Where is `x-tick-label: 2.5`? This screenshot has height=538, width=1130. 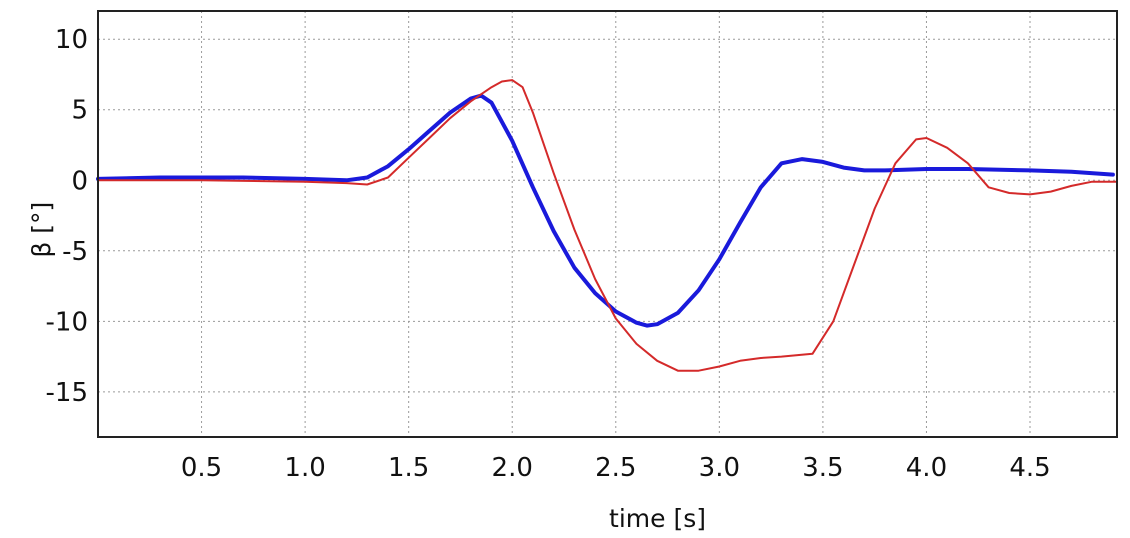 x-tick-label: 2.5 is located at coordinates (615, 468).